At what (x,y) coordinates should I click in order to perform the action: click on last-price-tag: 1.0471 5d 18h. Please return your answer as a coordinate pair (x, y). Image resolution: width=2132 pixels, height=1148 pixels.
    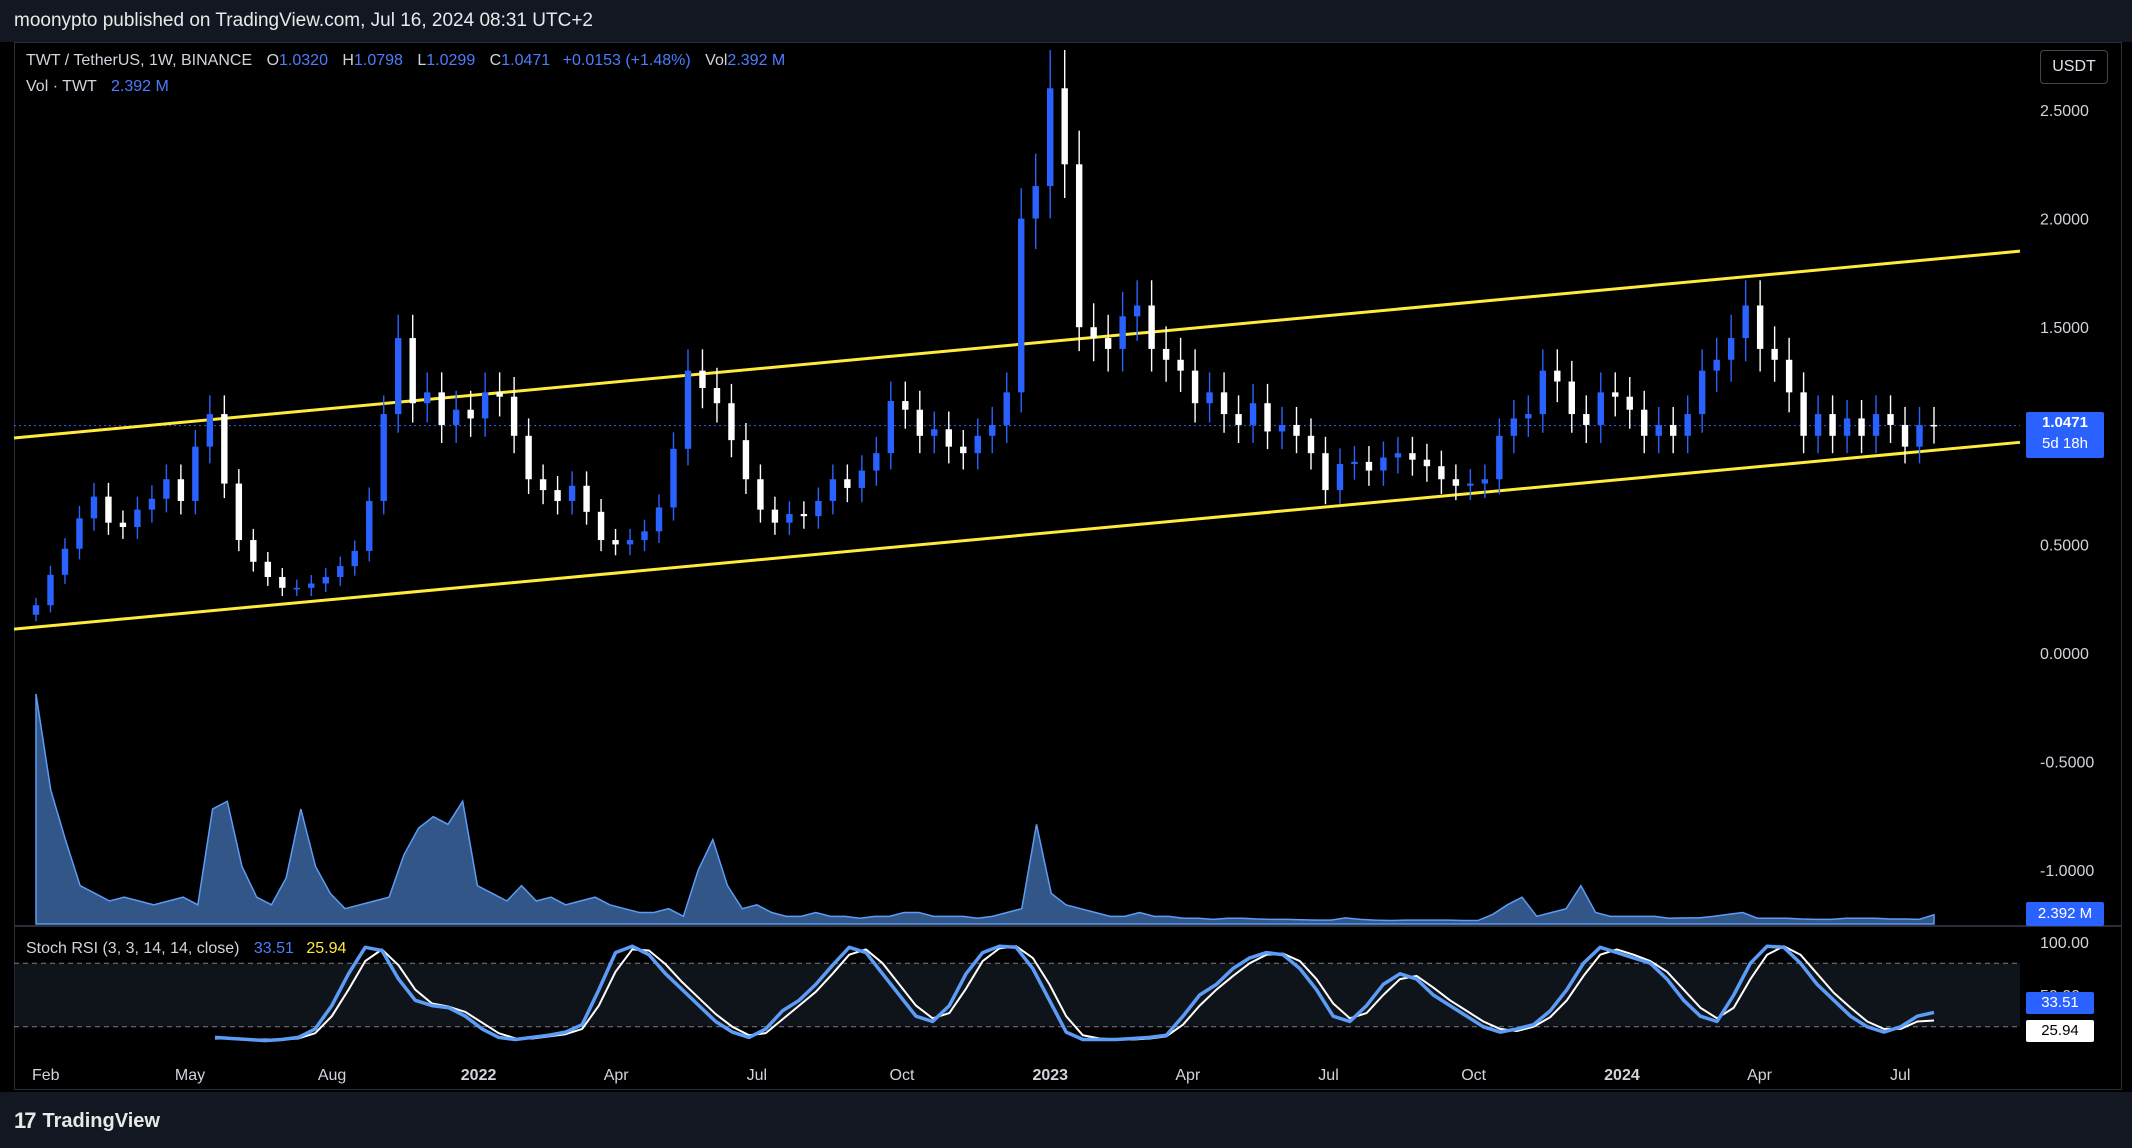
    Looking at the image, I should click on (2065, 435).